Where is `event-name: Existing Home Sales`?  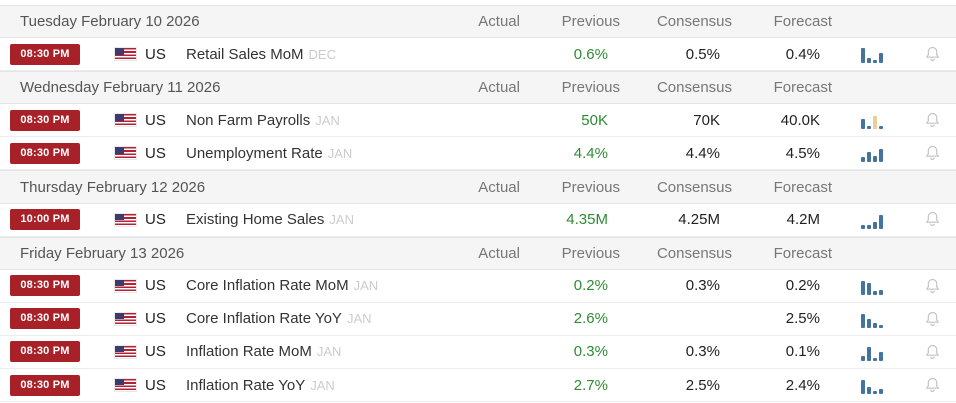
event-name: Existing Home Sales is located at coordinates (255, 220).